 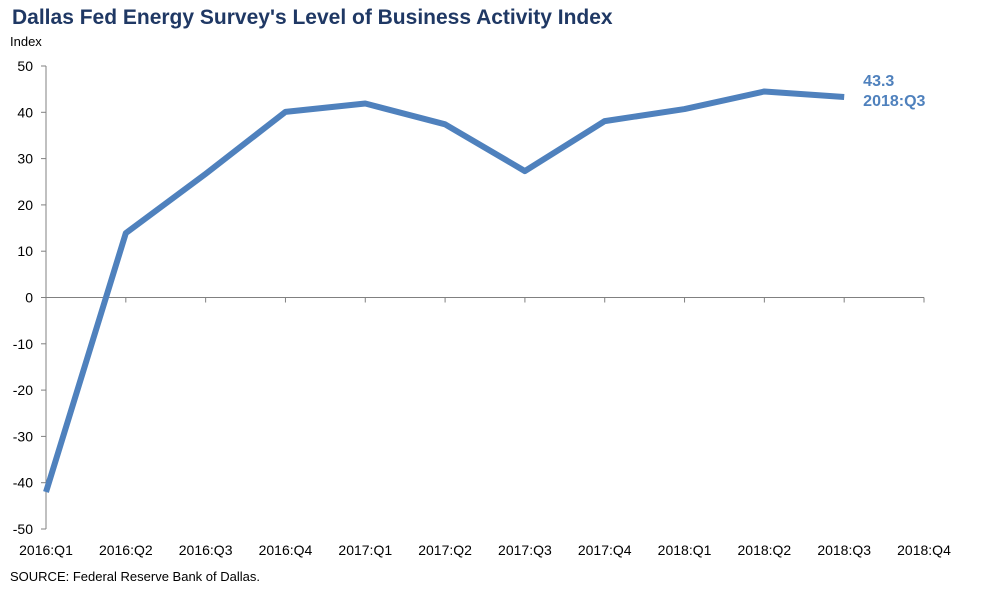 I want to click on y-tick-label: 0, so click(x=29, y=298).